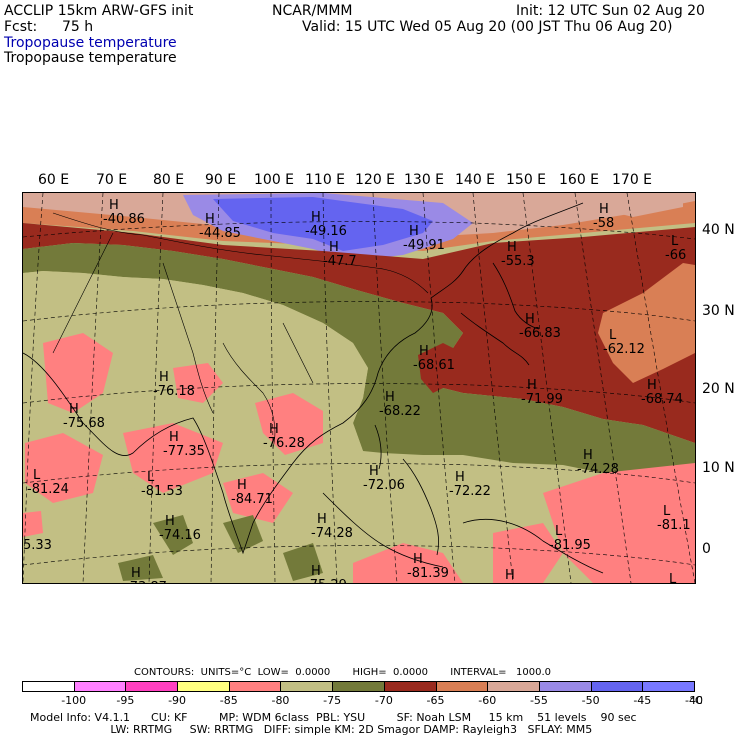 This screenshot has width=740, height=740. What do you see at coordinates (718, 230) in the screenshot?
I see `latitude-label: 40 N` at bounding box center [718, 230].